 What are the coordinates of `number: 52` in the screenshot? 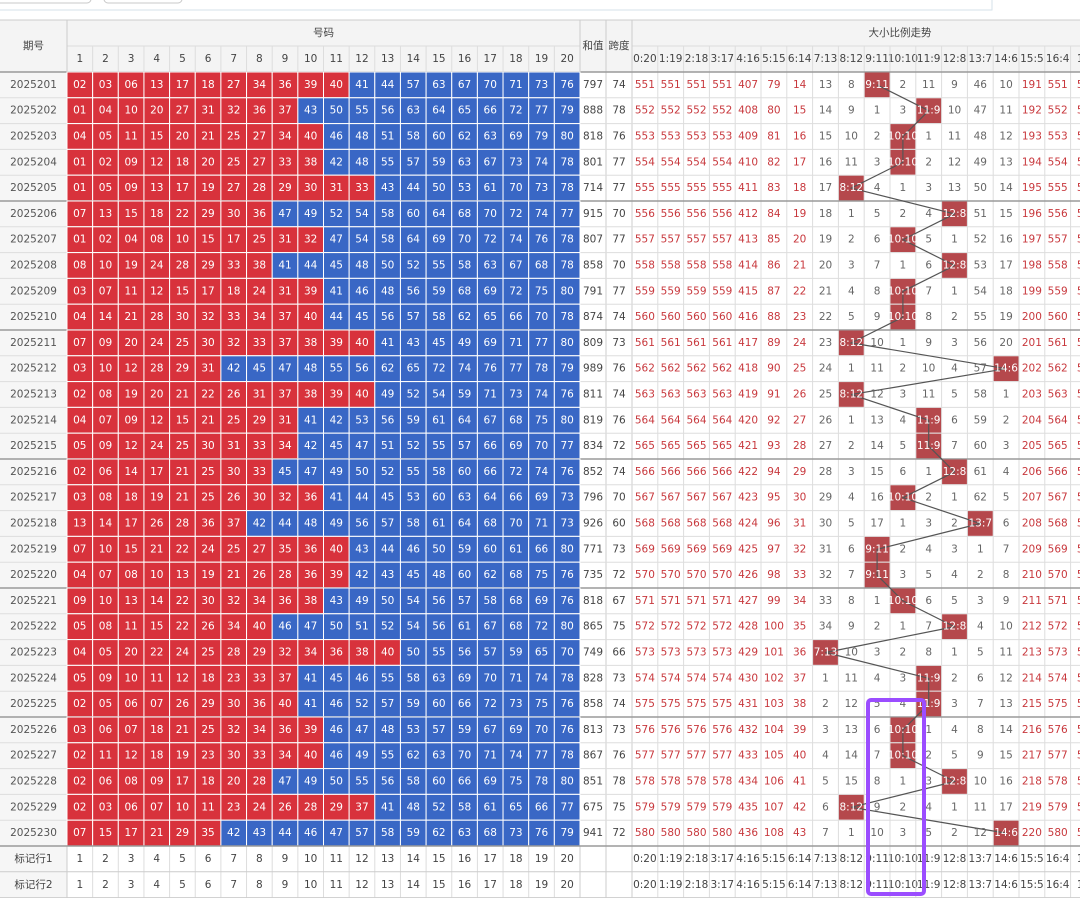 It's located at (361, 704).